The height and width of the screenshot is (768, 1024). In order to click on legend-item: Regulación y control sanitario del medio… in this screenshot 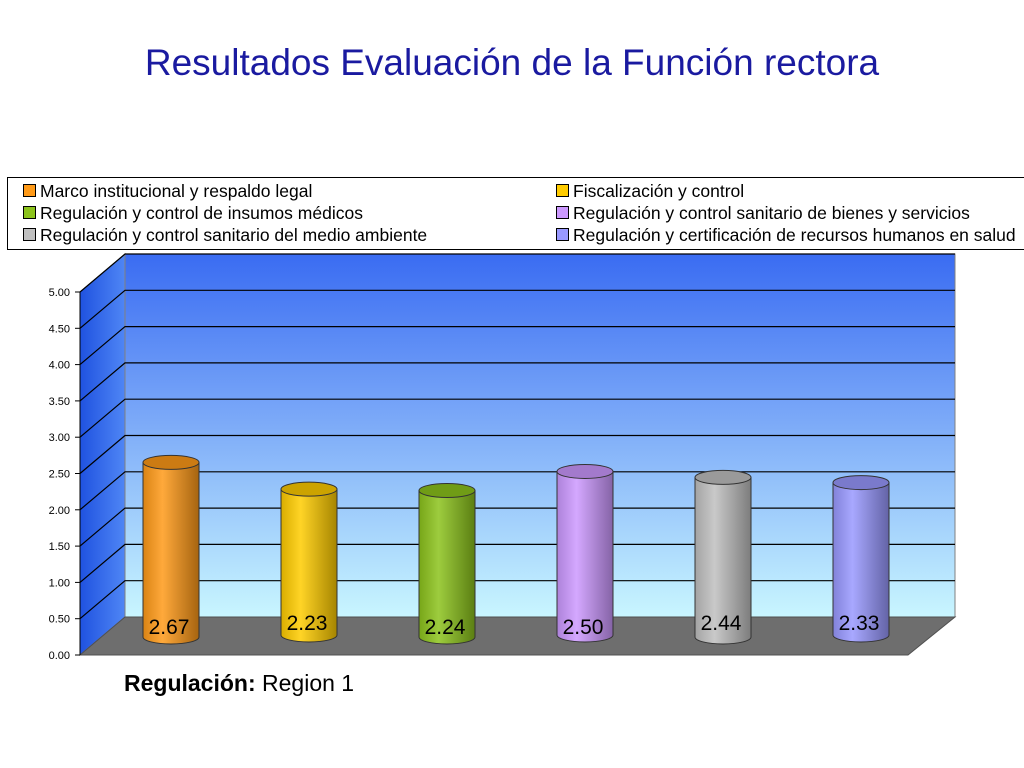, I will do `click(225, 235)`.